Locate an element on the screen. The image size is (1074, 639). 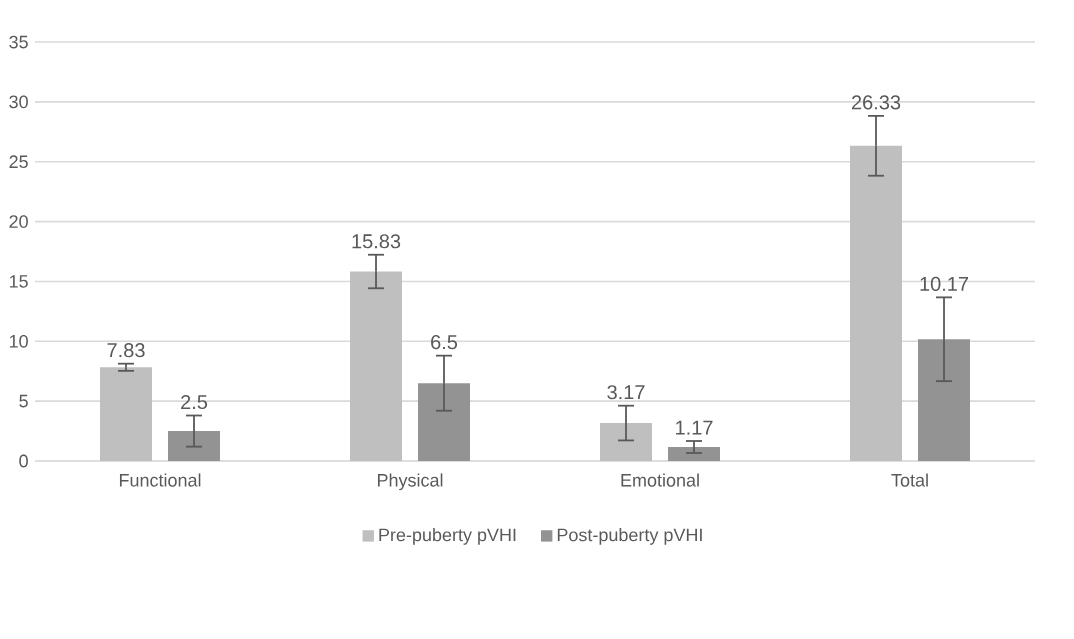
y-tick-label: 15 is located at coordinates (18, 281).